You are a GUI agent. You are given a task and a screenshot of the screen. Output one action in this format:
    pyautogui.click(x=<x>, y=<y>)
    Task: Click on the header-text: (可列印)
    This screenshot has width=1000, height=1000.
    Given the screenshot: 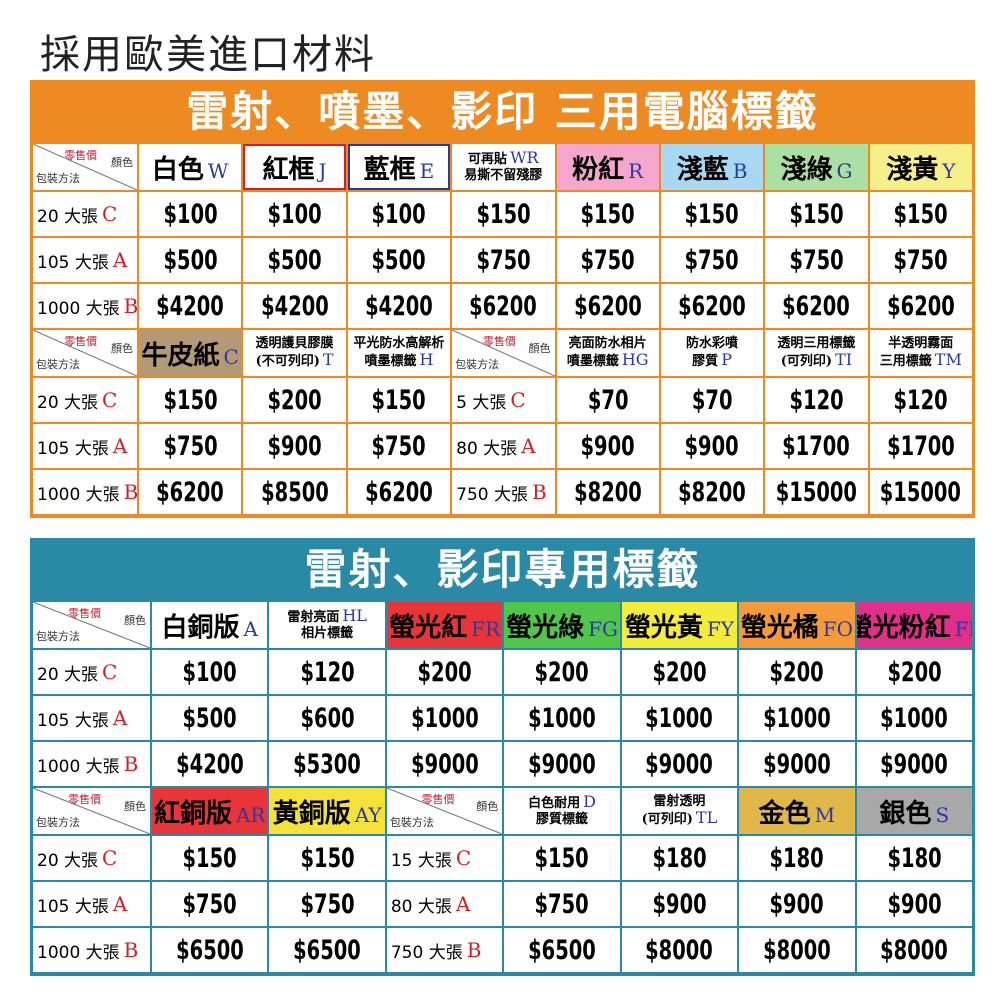 What is the action you would take?
    pyautogui.click(x=667, y=819)
    